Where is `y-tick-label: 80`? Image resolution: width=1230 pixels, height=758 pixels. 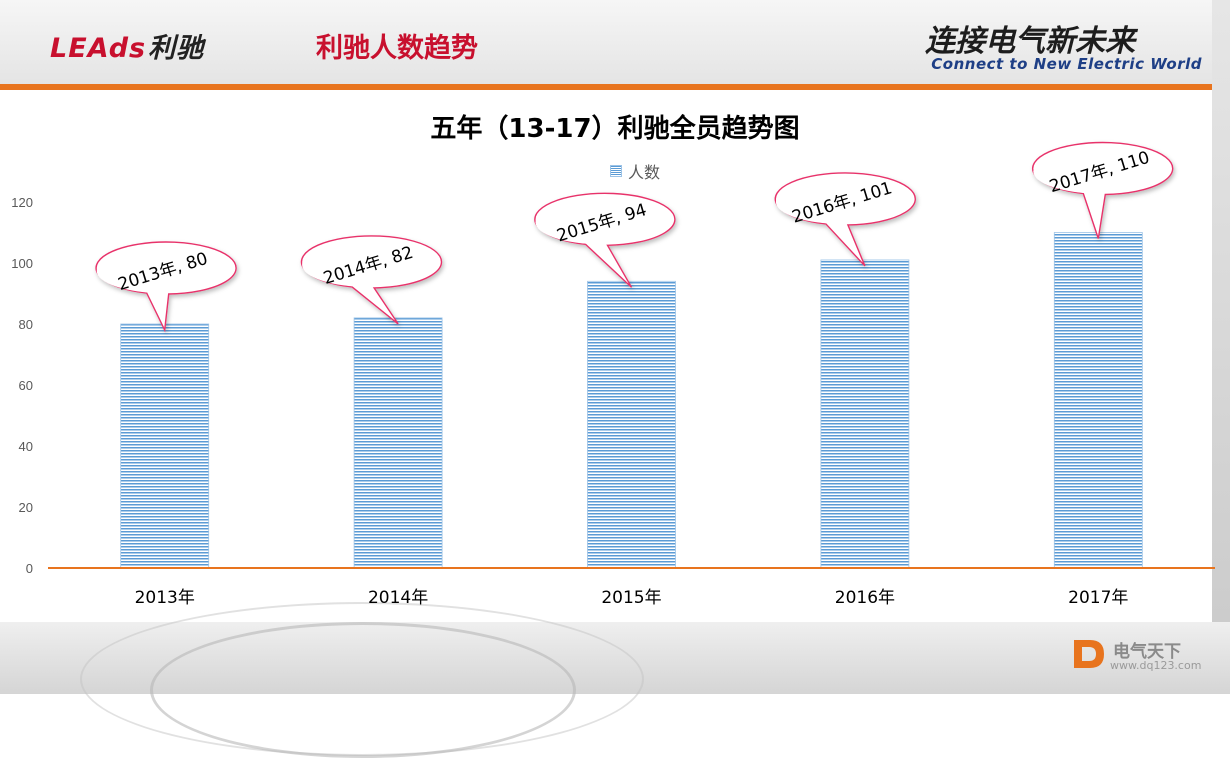
y-tick-label: 80 is located at coordinates (26, 324).